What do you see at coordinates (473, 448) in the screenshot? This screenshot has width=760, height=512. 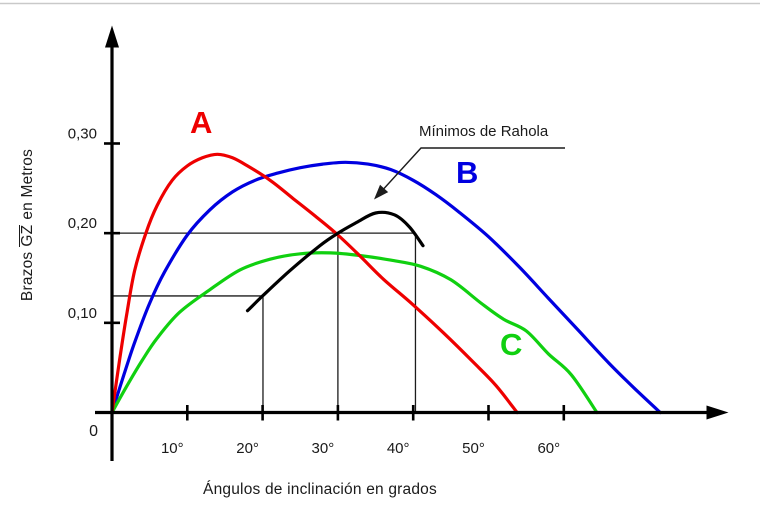 I see `x-tick-label: 50°` at bounding box center [473, 448].